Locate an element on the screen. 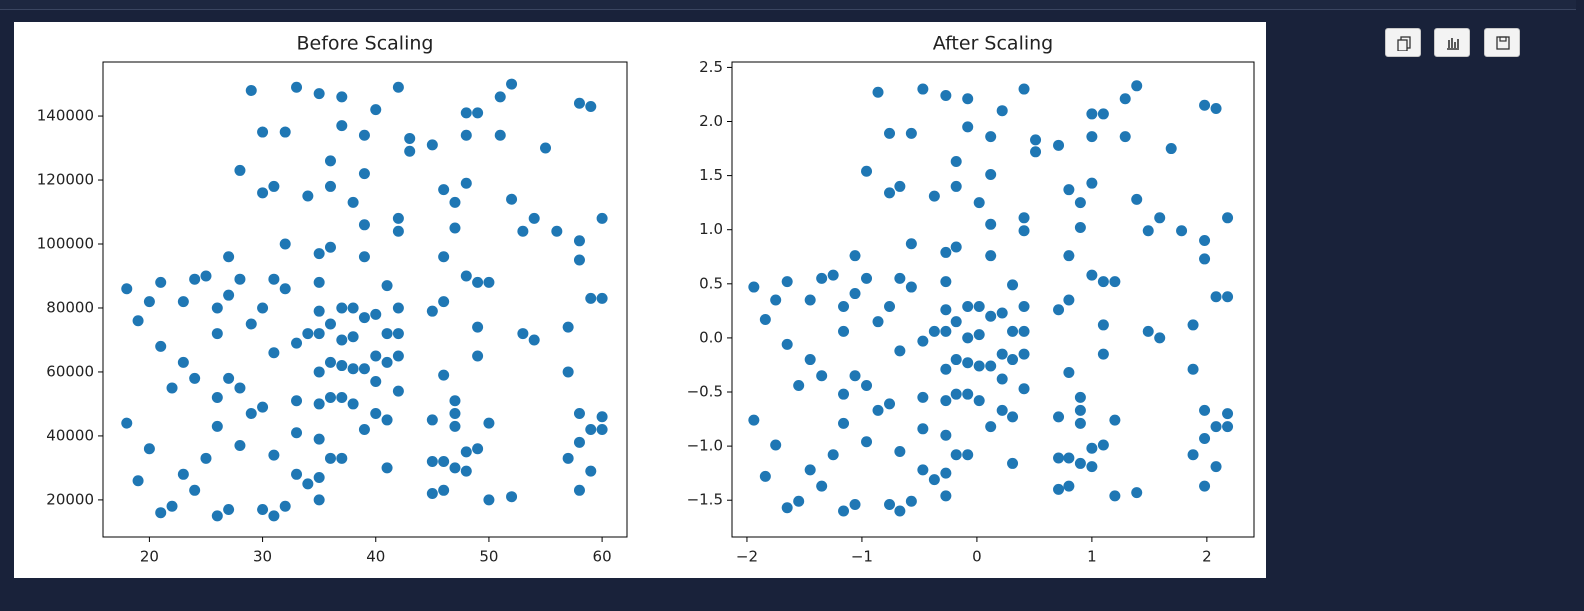 The image size is (1584, 611). chart-button is located at coordinates (1452, 42).